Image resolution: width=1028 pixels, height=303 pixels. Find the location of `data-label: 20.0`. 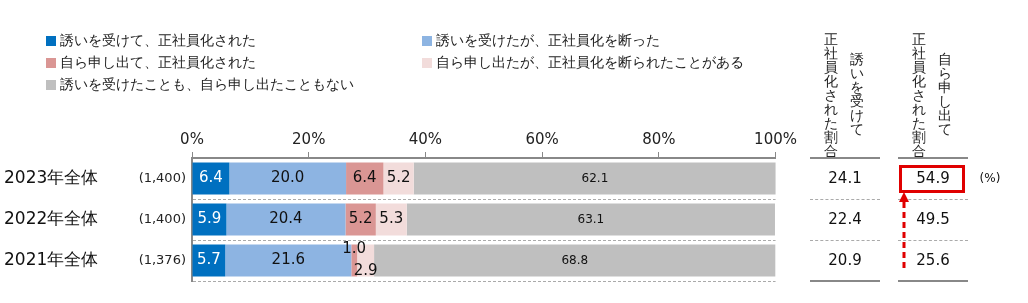

data-label: 20.0 is located at coordinates (288, 177).